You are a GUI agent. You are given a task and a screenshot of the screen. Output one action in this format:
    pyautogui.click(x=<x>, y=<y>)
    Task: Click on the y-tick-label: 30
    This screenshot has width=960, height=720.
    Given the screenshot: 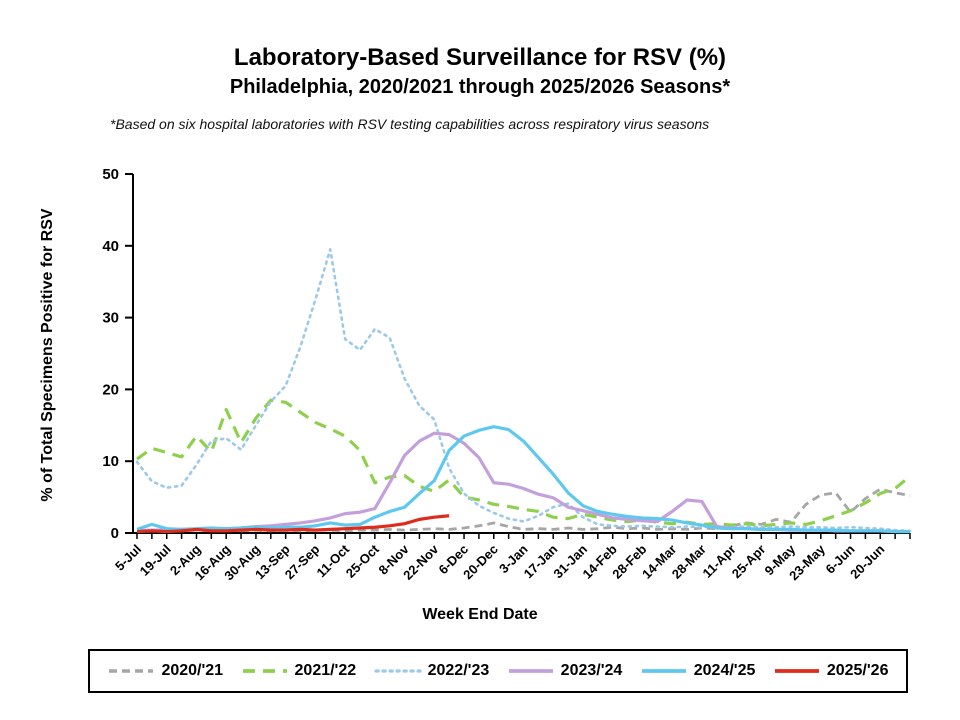 What is the action you would take?
    pyautogui.click(x=110, y=318)
    